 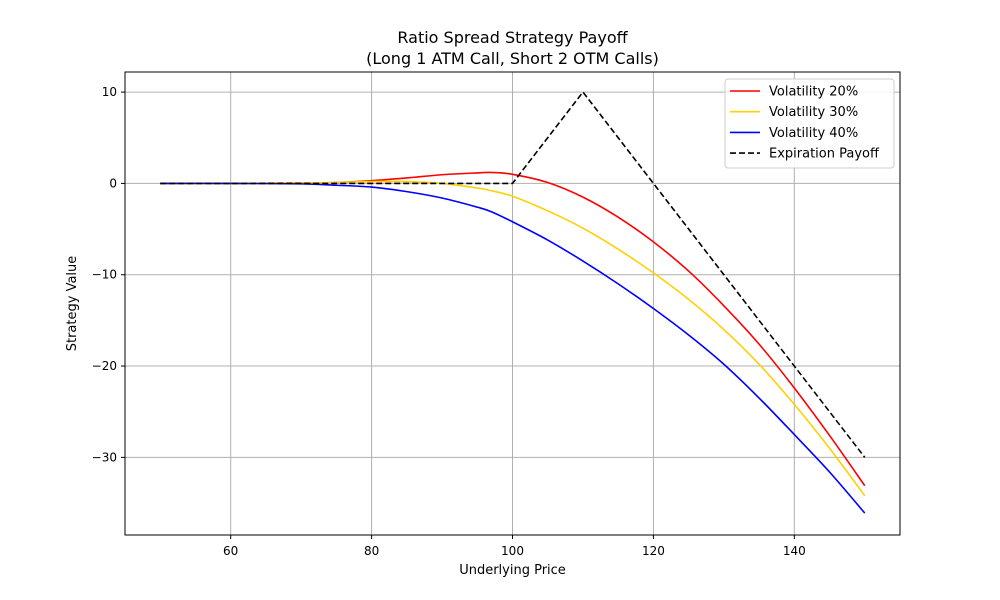 I want to click on legend-label: Volatility 40%, so click(x=813, y=133).